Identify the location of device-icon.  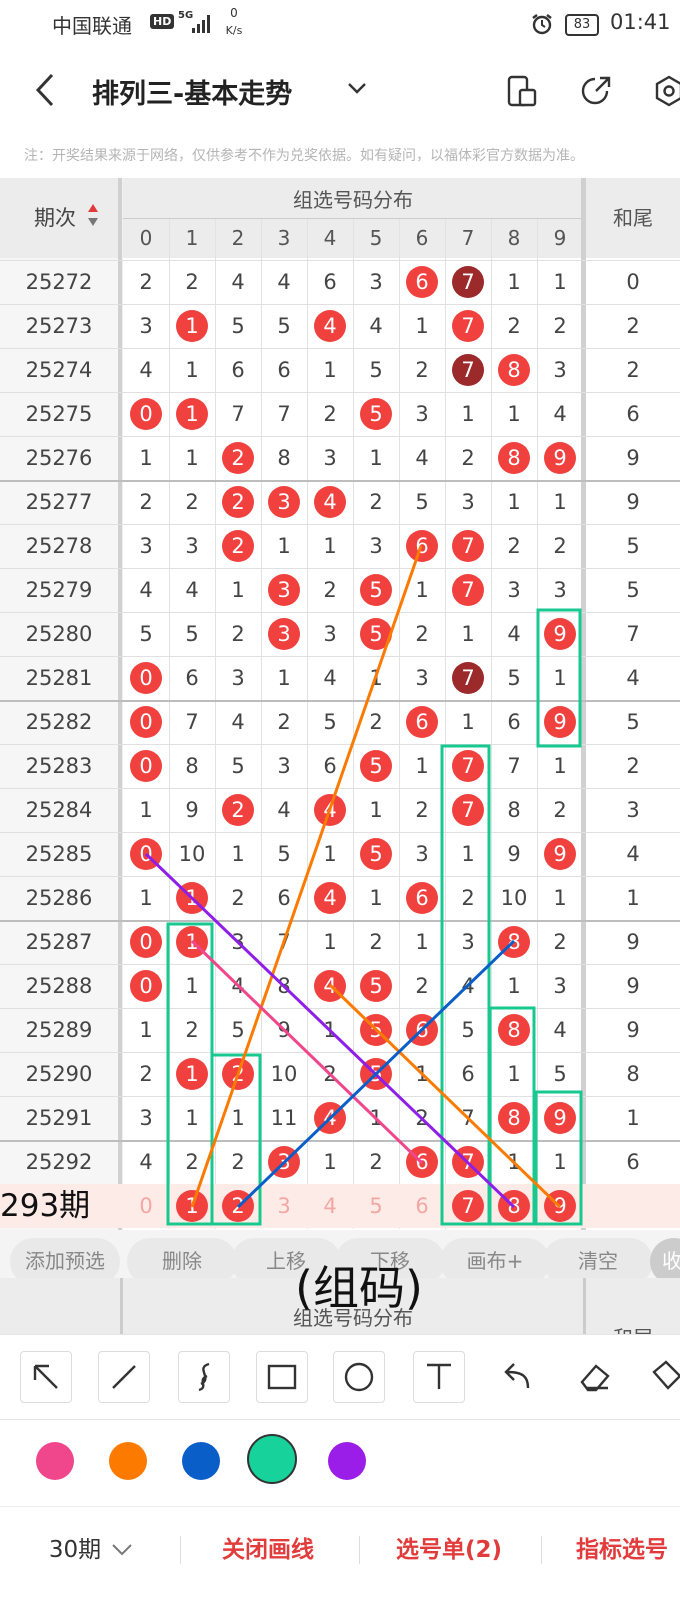
(522, 91).